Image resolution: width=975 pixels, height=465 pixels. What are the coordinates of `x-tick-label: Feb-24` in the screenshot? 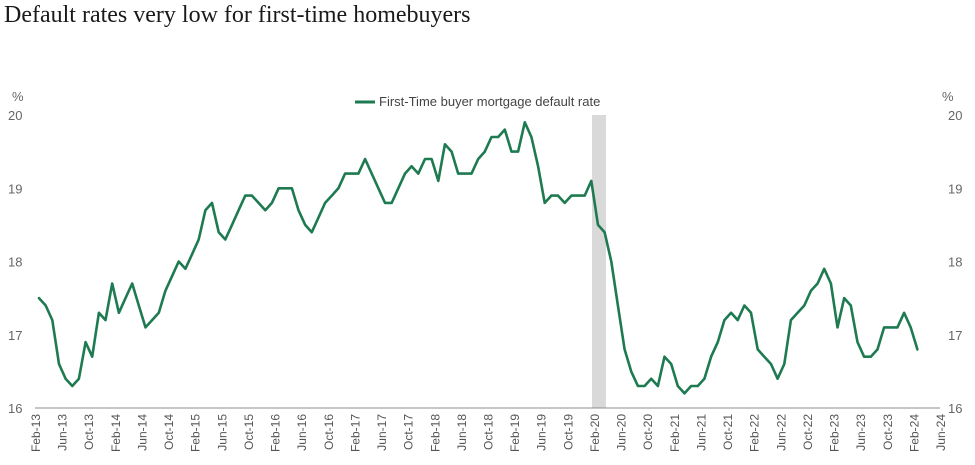 It's located at (914, 433).